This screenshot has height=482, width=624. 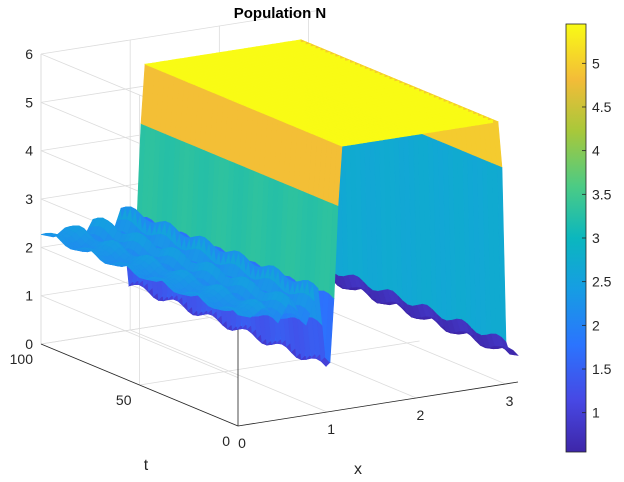 What do you see at coordinates (242, 443) in the screenshot?
I see `x-tick-label: 0` at bounding box center [242, 443].